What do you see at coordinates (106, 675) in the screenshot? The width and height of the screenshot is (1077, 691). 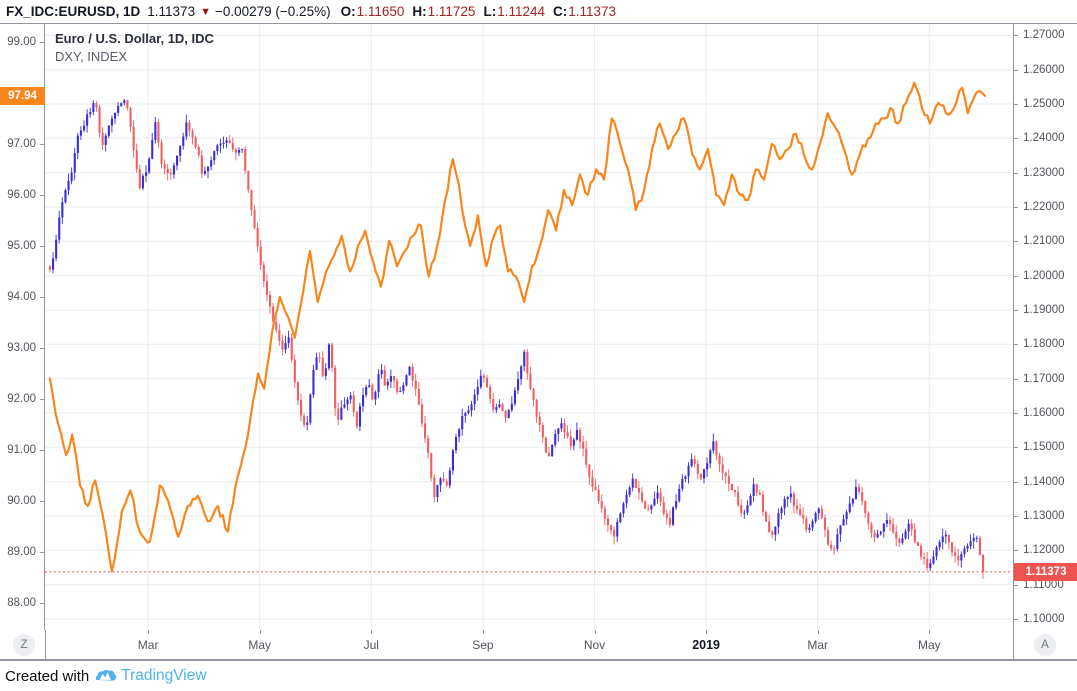 I see `tradingview-logo-icon` at bounding box center [106, 675].